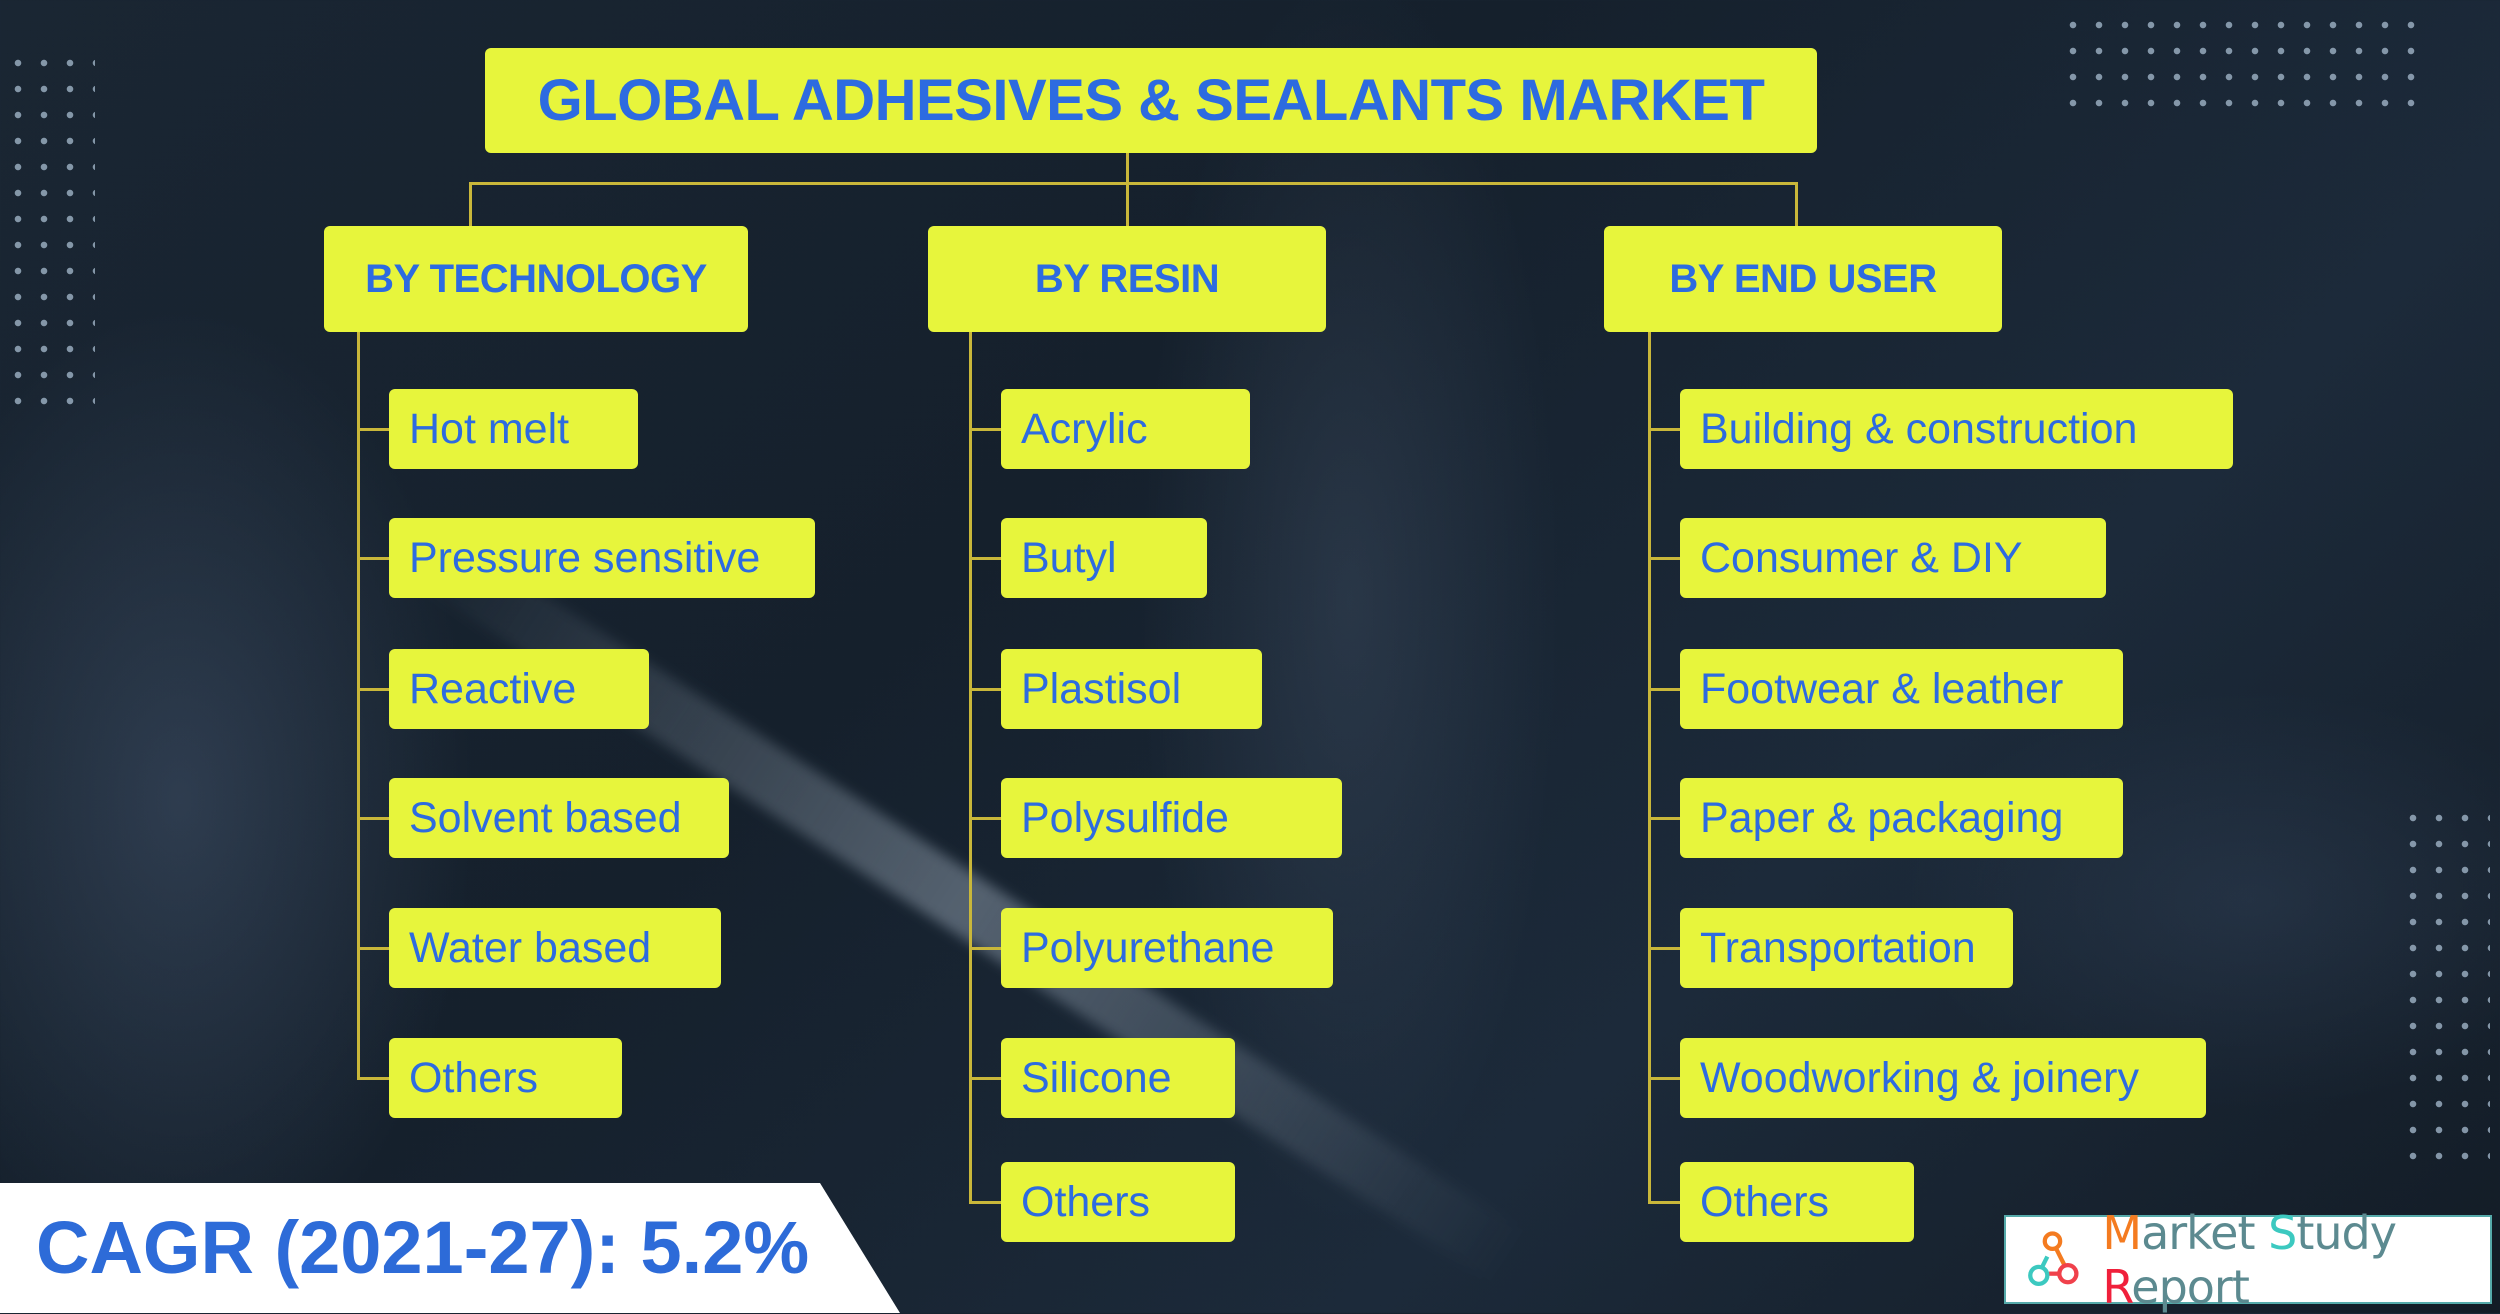 This screenshot has width=2500, height=1314. Describe the element at coordinates (1846, 948) in the screenshot. I see `segment-item-transportation: Transportation` at that location.